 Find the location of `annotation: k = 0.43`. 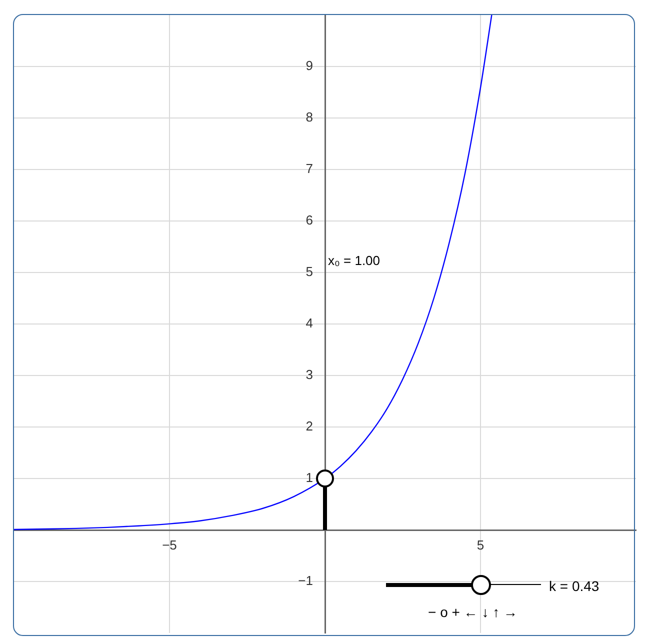

annotation: k = 0.43 is located at coordinates (574, 586).